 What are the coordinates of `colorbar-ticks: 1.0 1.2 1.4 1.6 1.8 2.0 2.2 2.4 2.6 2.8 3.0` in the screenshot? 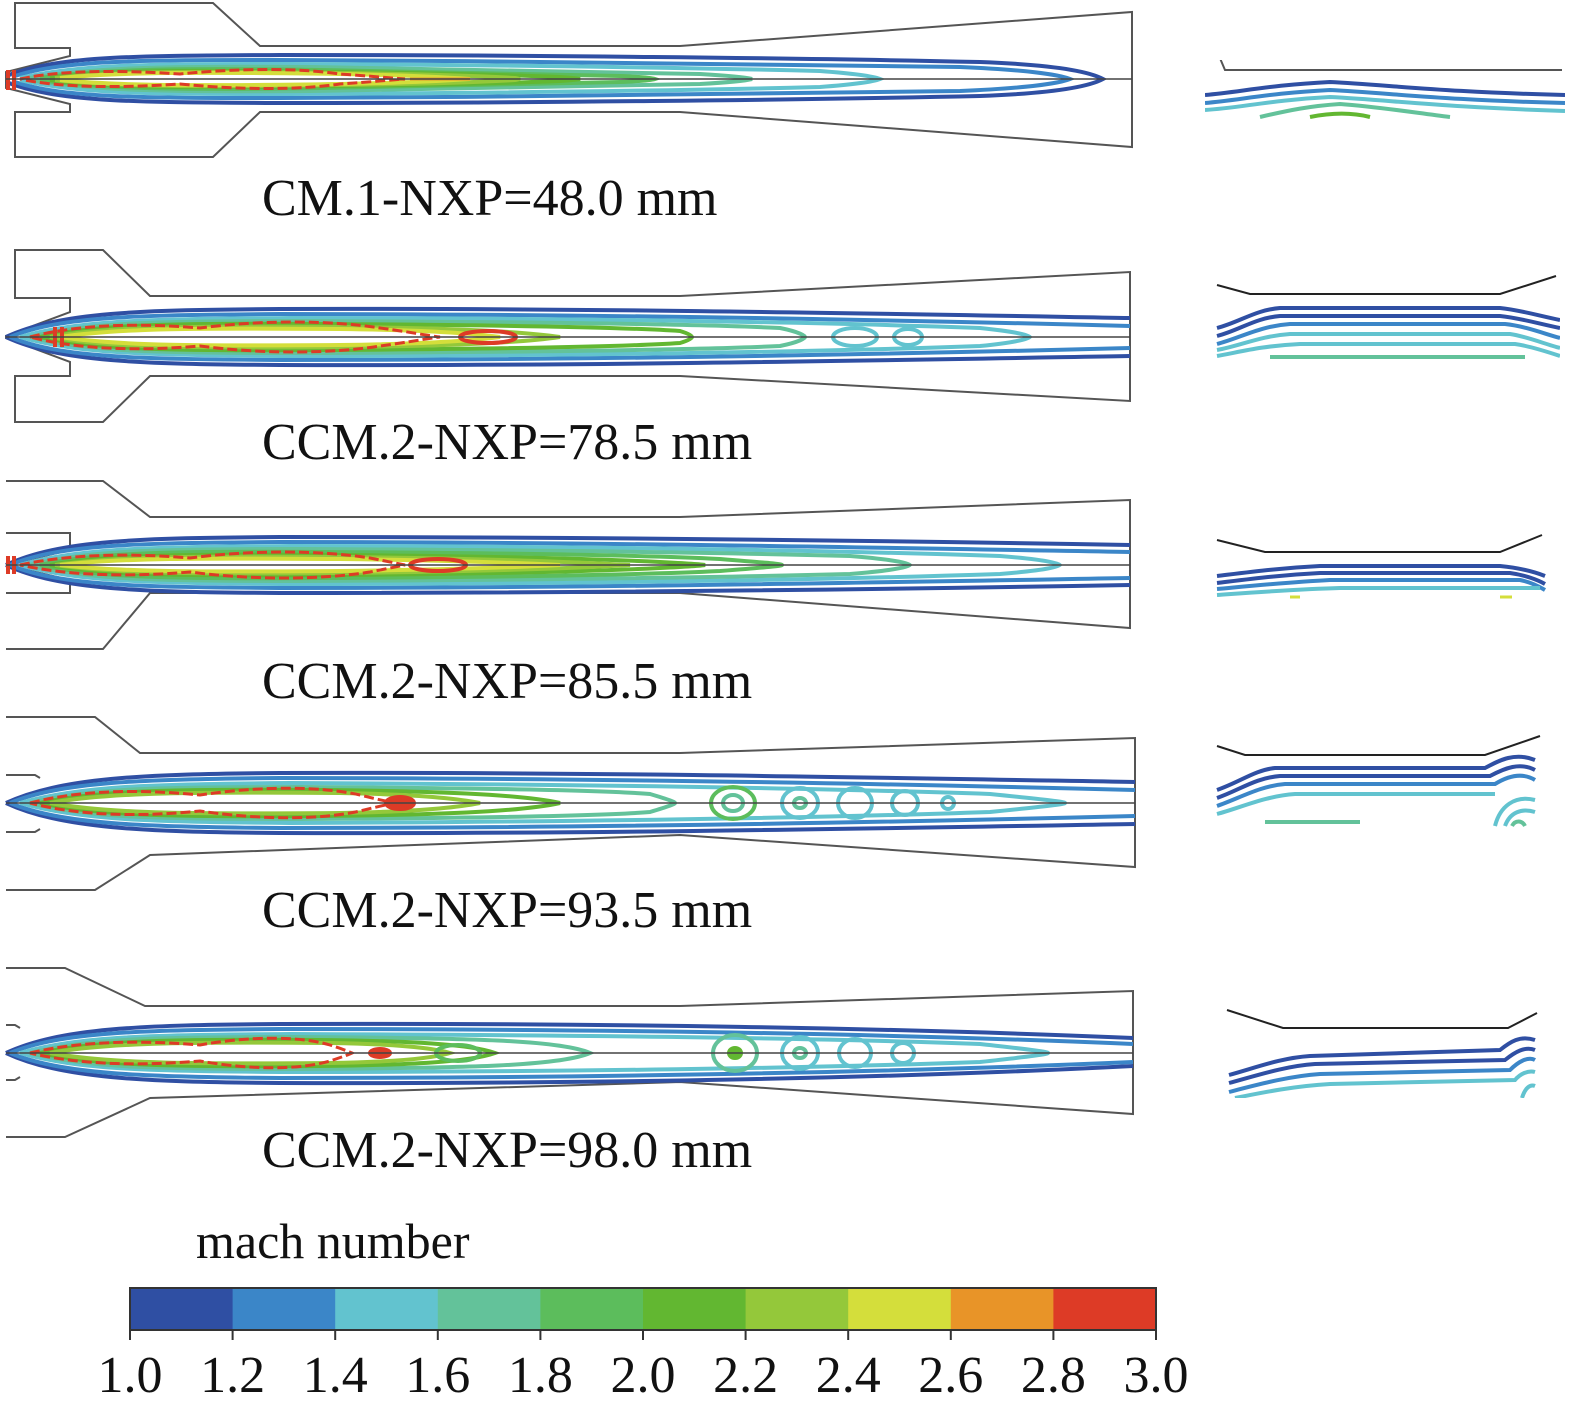 It's located at (643, 1367).